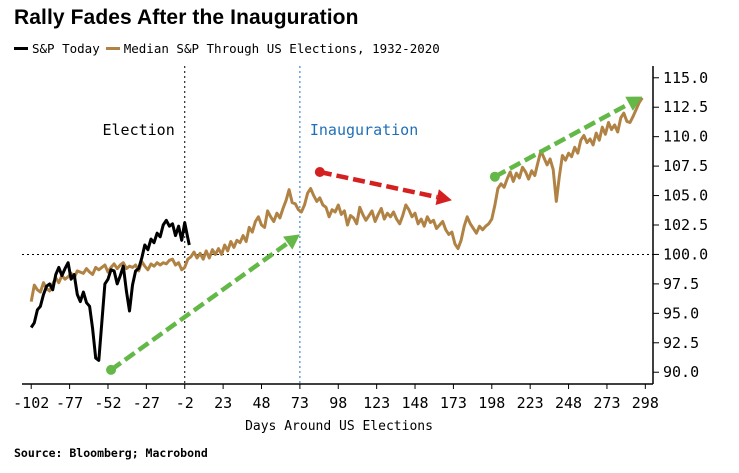 The width and height of the screenshot is (739, 473). I want to click on x-tick-label: -27, so click(146, 403).